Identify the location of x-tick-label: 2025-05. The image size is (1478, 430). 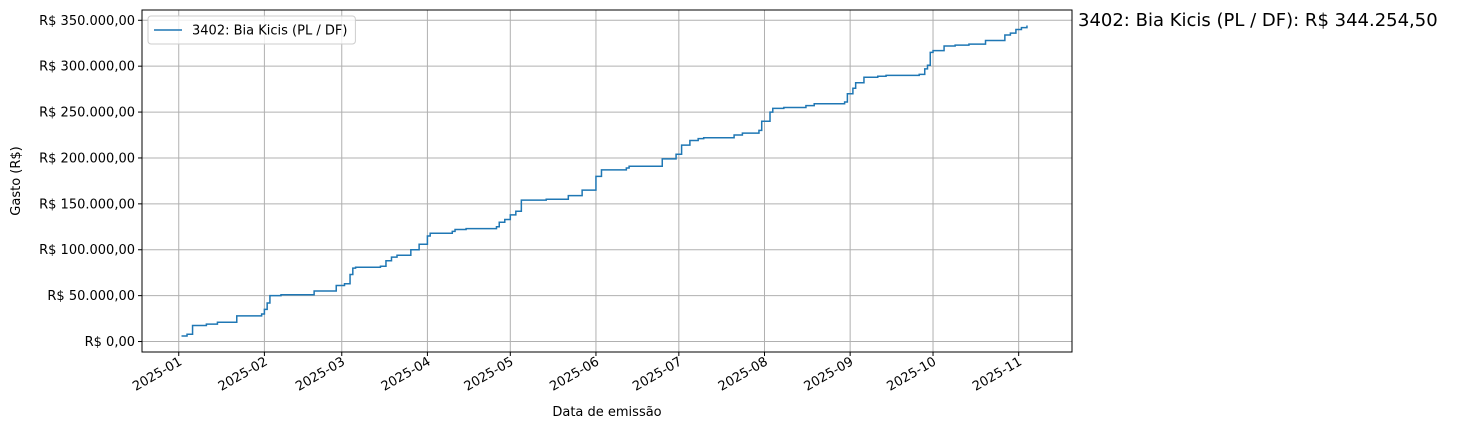
(489, 374).